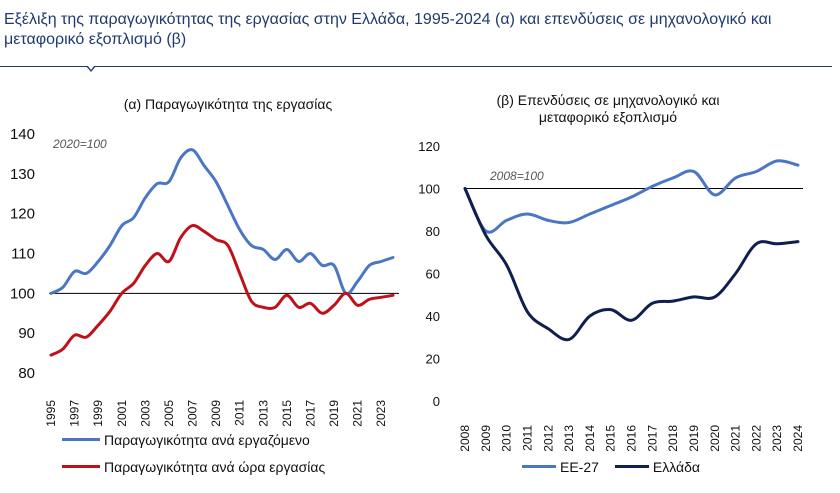 The image size is (840, 493). What do you see at coordinates (26, 333) in the screenshot?
I see `chart-a-ytick-label: 90` at bounding box center [26, 333].